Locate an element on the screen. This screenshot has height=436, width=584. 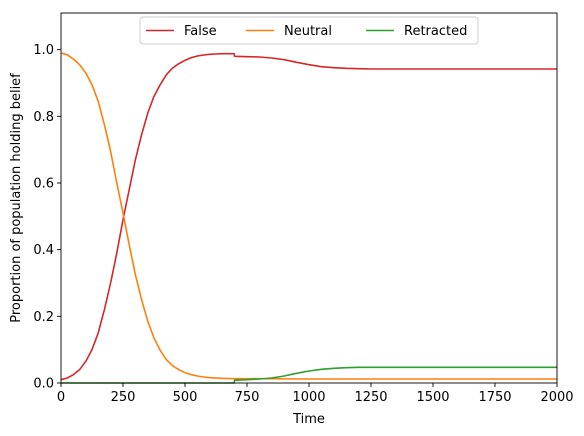
legend-frame is located at coordinates (309, 30).